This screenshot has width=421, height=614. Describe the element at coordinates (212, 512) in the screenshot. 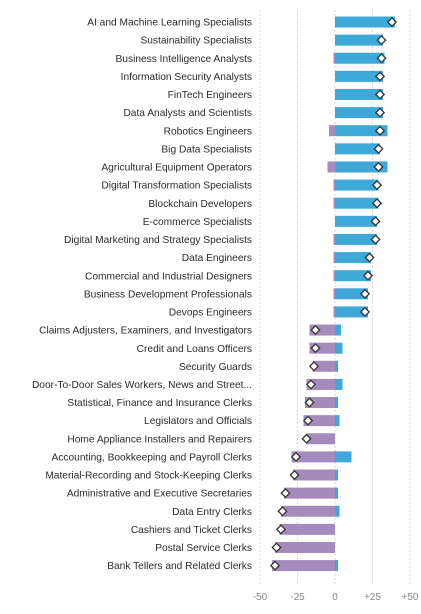

I see `category-label: Data Entry Clerks` at that location.